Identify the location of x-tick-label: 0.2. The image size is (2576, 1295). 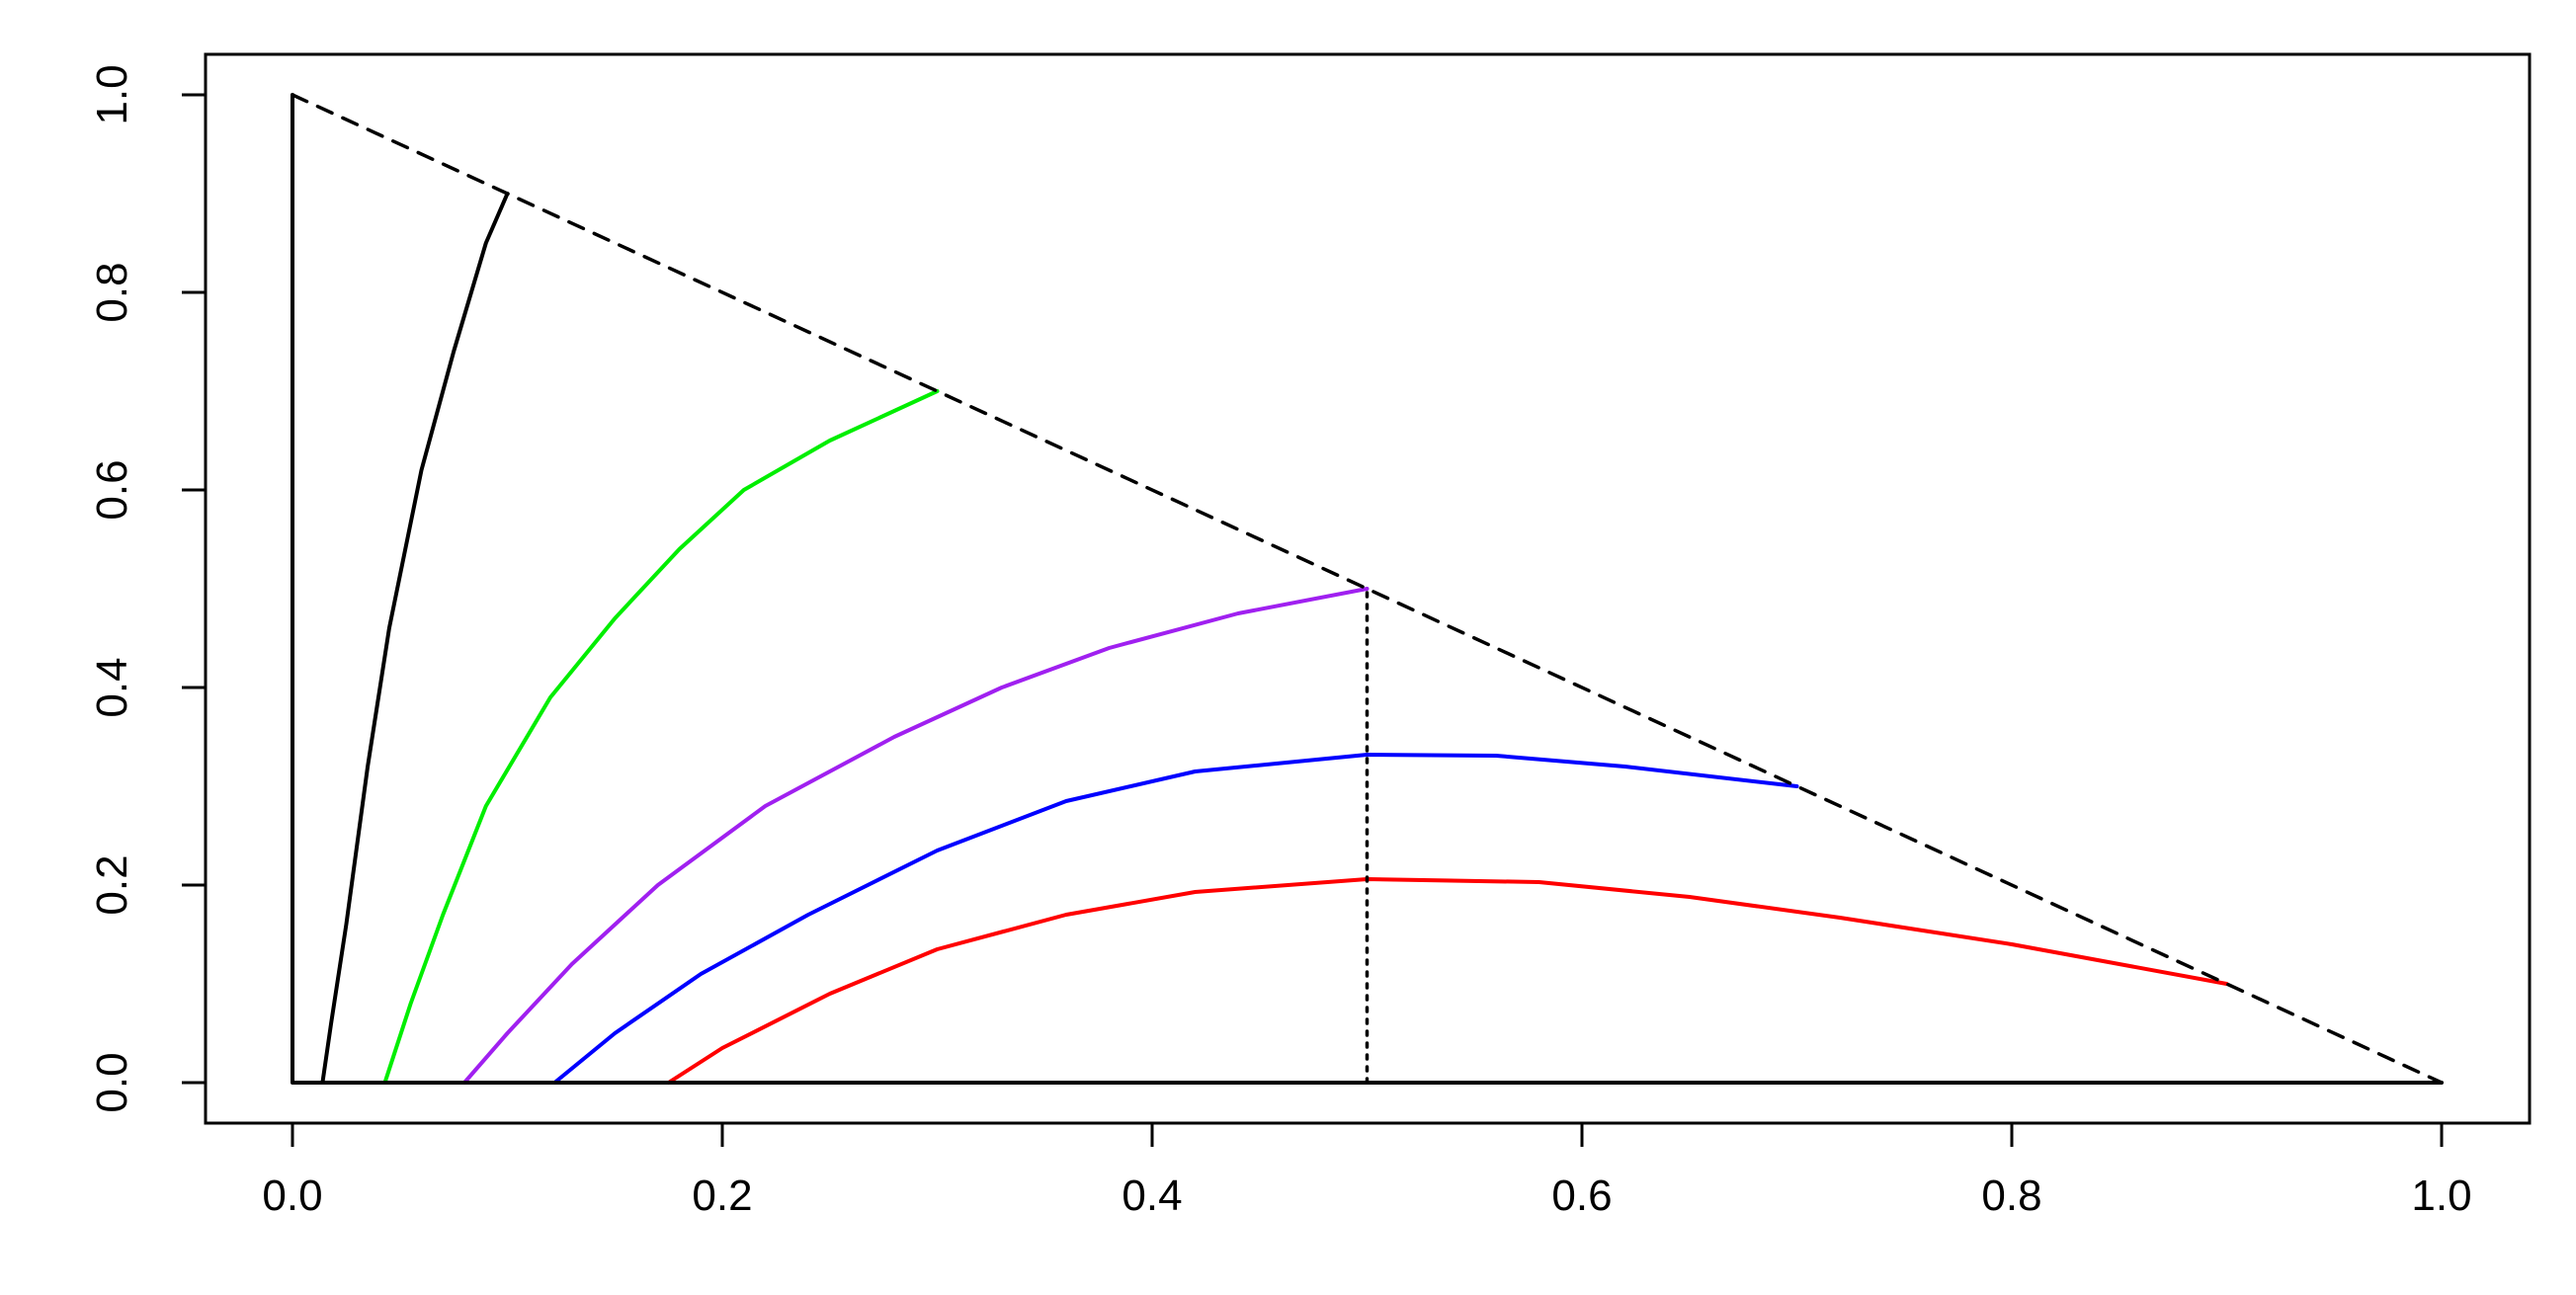
(722, 1196).